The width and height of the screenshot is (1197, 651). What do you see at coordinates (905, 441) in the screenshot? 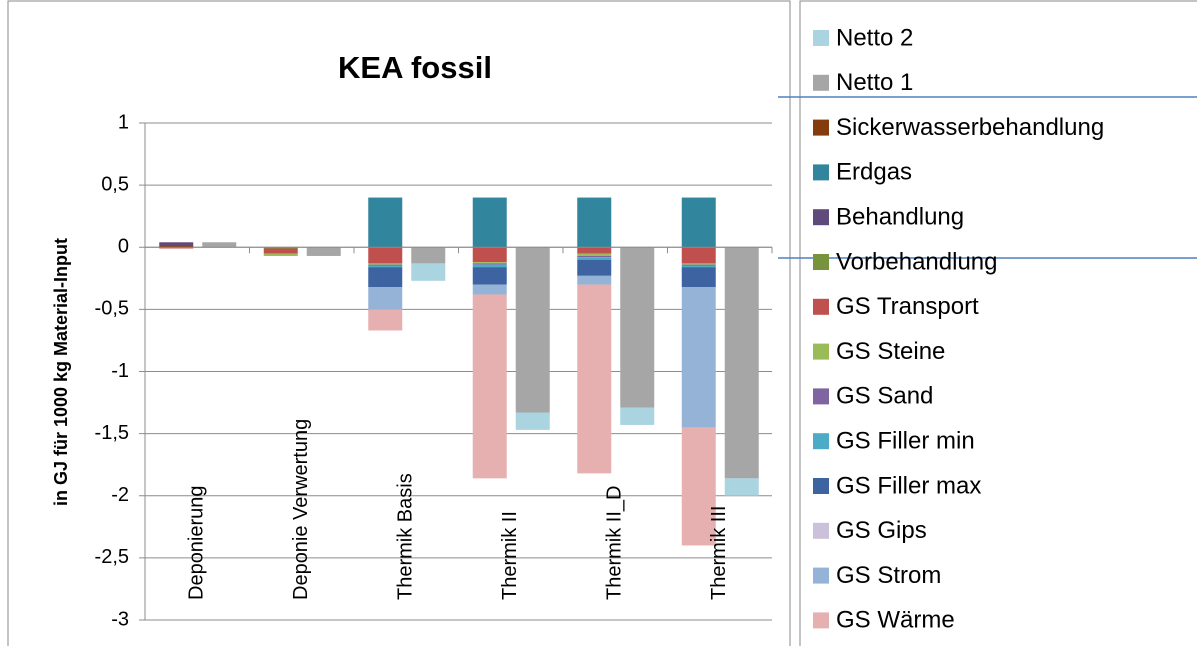
I see `legend-label: GS Filler min` at bounding box center [905, 441].